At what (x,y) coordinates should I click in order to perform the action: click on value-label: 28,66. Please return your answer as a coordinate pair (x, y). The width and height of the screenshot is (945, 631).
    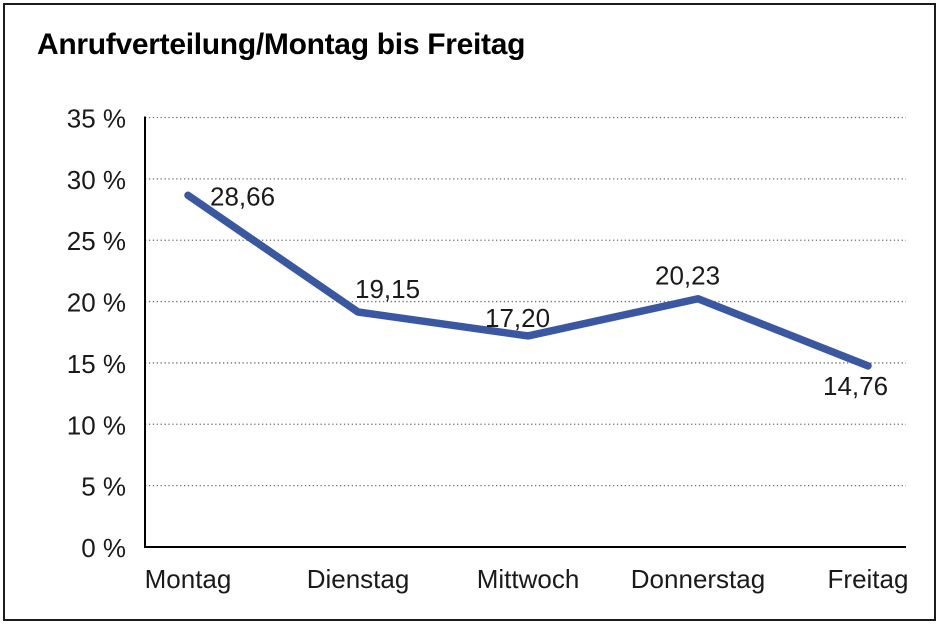
    Looking at the image, I should click on (242, 196).